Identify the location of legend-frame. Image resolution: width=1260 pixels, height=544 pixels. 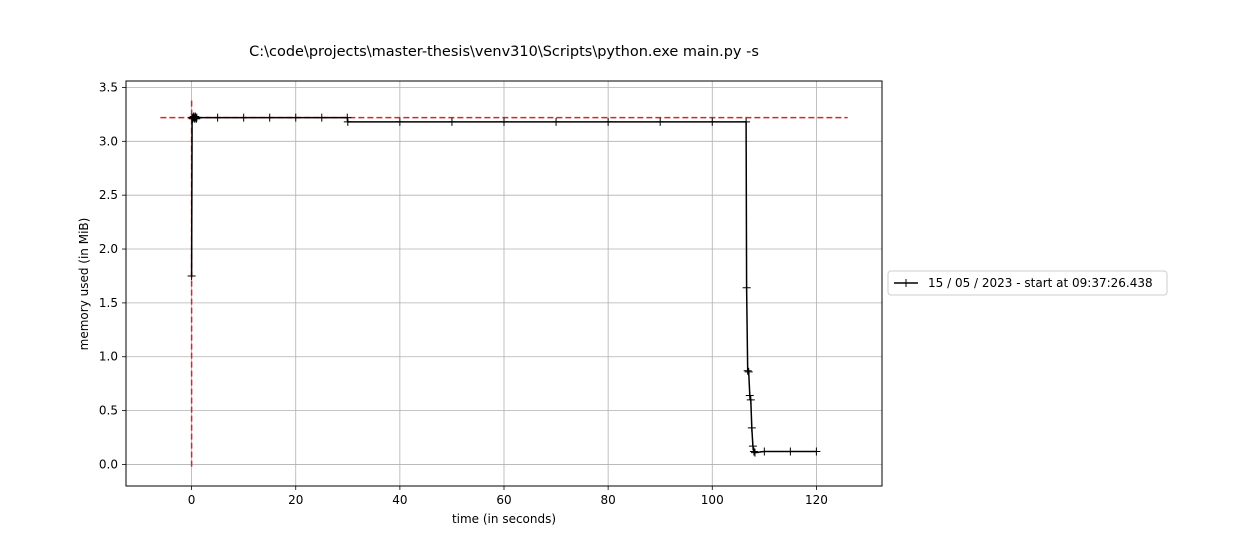
(1027, 283).